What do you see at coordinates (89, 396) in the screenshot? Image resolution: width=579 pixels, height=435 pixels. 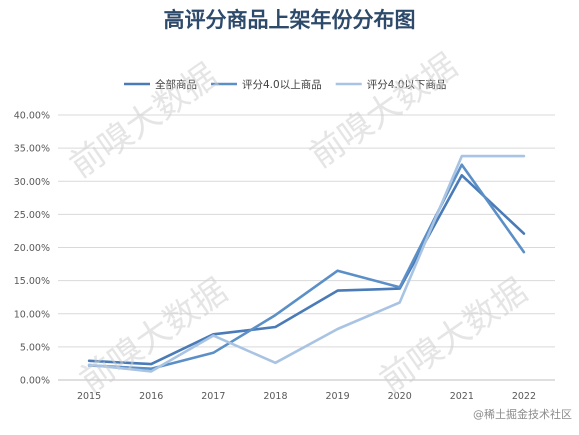 I see `x-tick-label: 2015` at bounding box center [89, 396].